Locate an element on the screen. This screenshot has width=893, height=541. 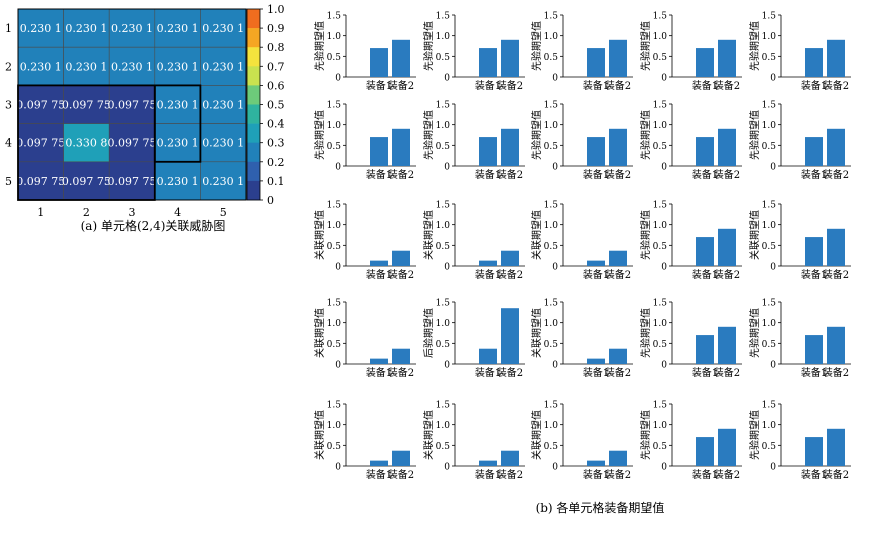
colorbar-tick-label: 0.3 is located at coordinates (276, 143).